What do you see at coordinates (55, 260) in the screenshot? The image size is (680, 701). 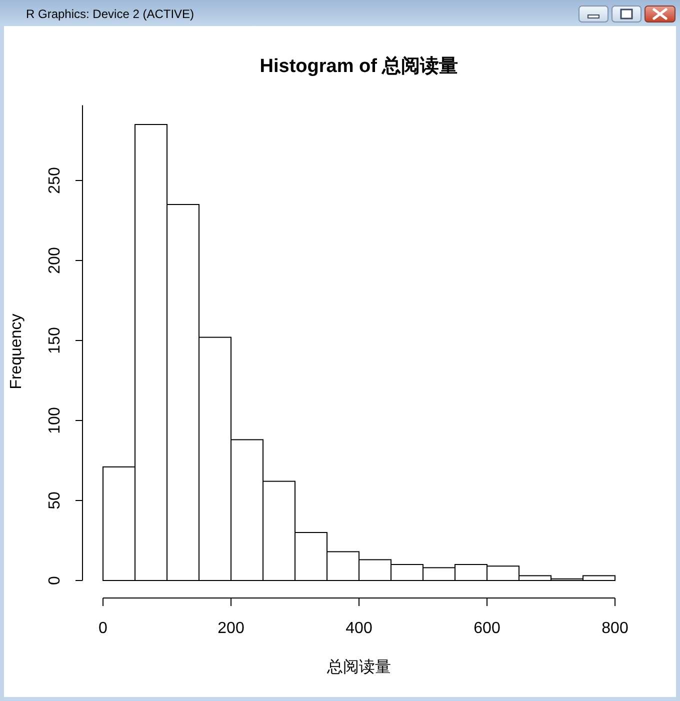 I see `y-tick-label: 200` at bounding box center [55, 260].